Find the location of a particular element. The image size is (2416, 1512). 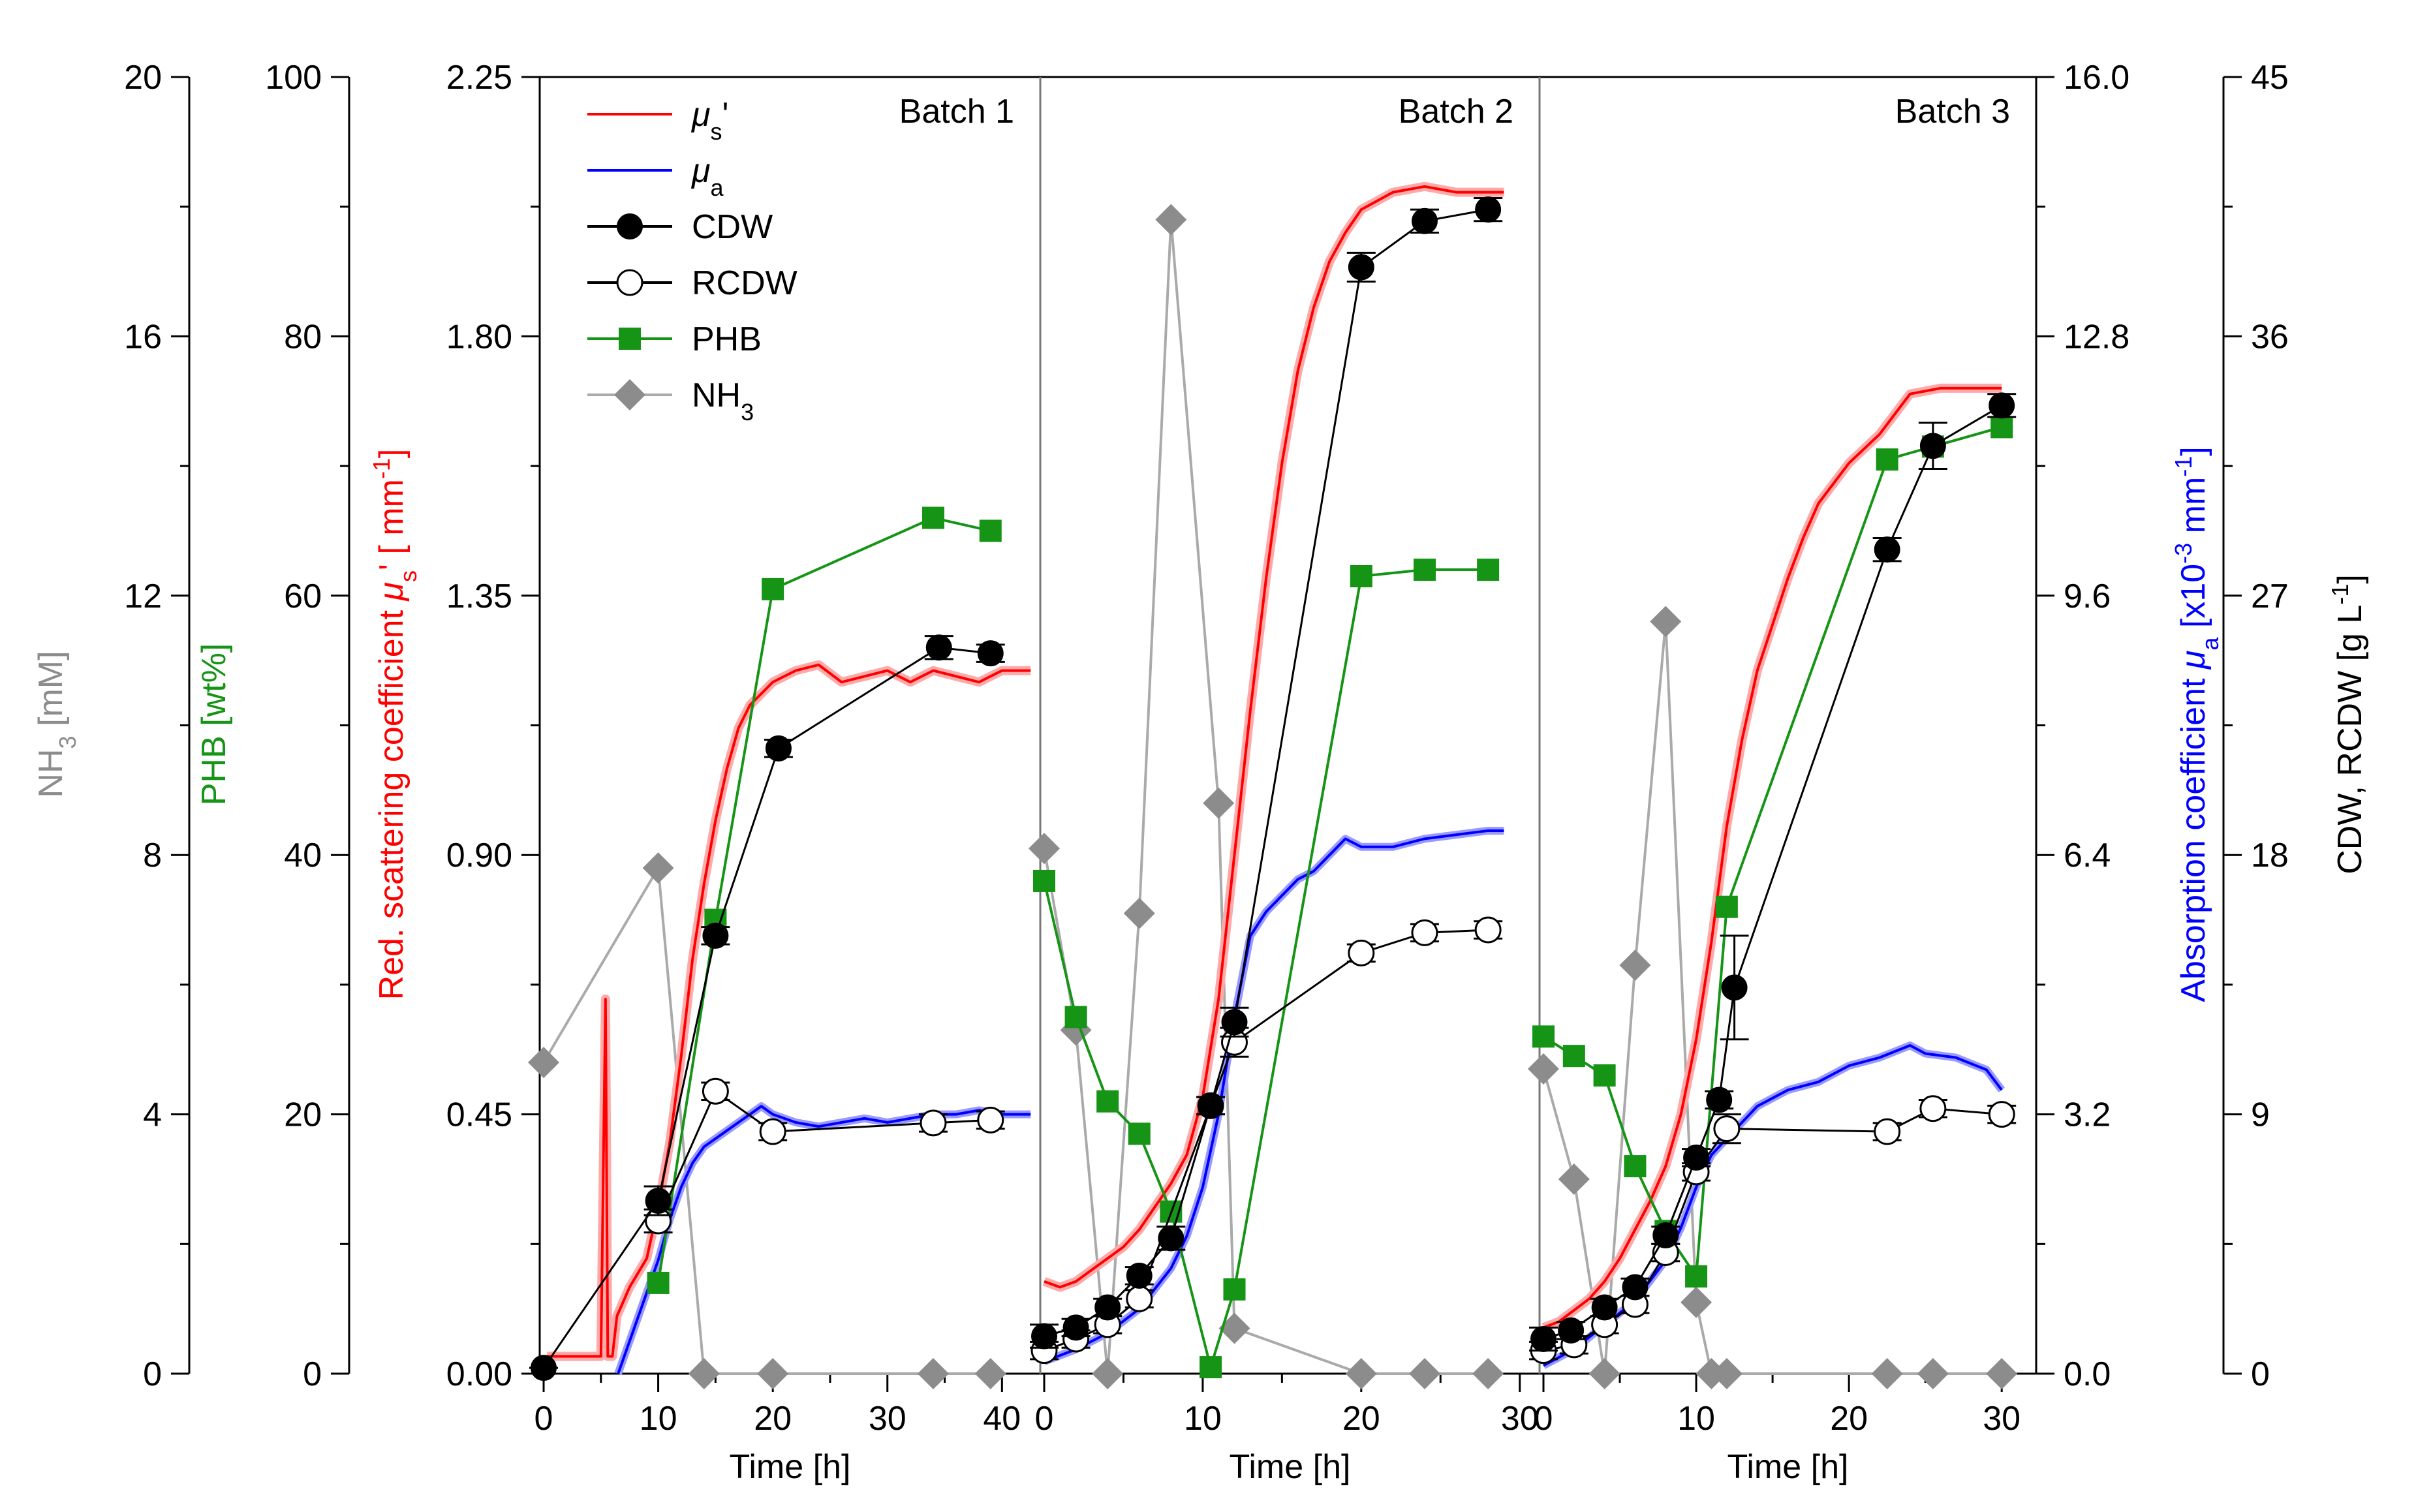

phb-axis-tick-label: 80 is located at coordinates (303, 337).